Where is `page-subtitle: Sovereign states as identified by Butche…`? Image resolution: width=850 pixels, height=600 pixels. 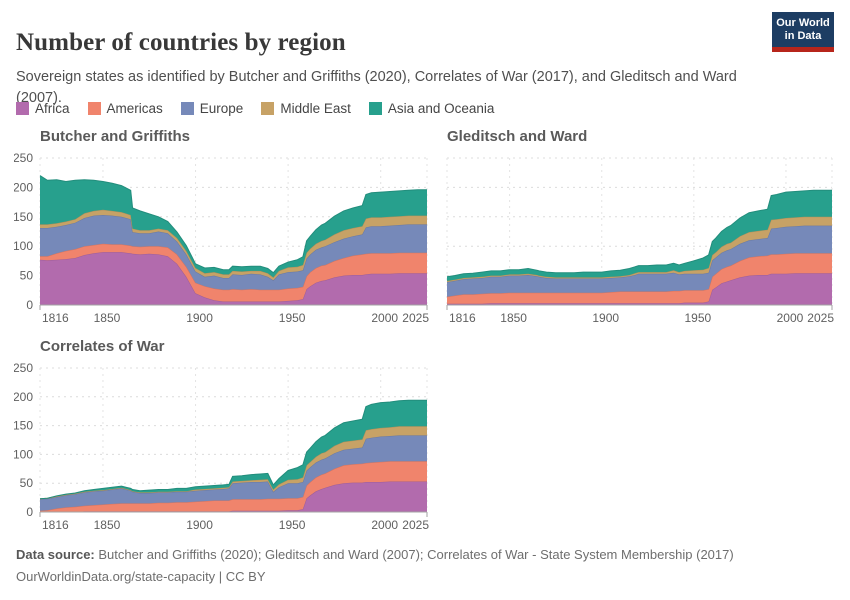 page-subtitle: Sovereign states as identified by Butche… is located at coordinates (376, 87).